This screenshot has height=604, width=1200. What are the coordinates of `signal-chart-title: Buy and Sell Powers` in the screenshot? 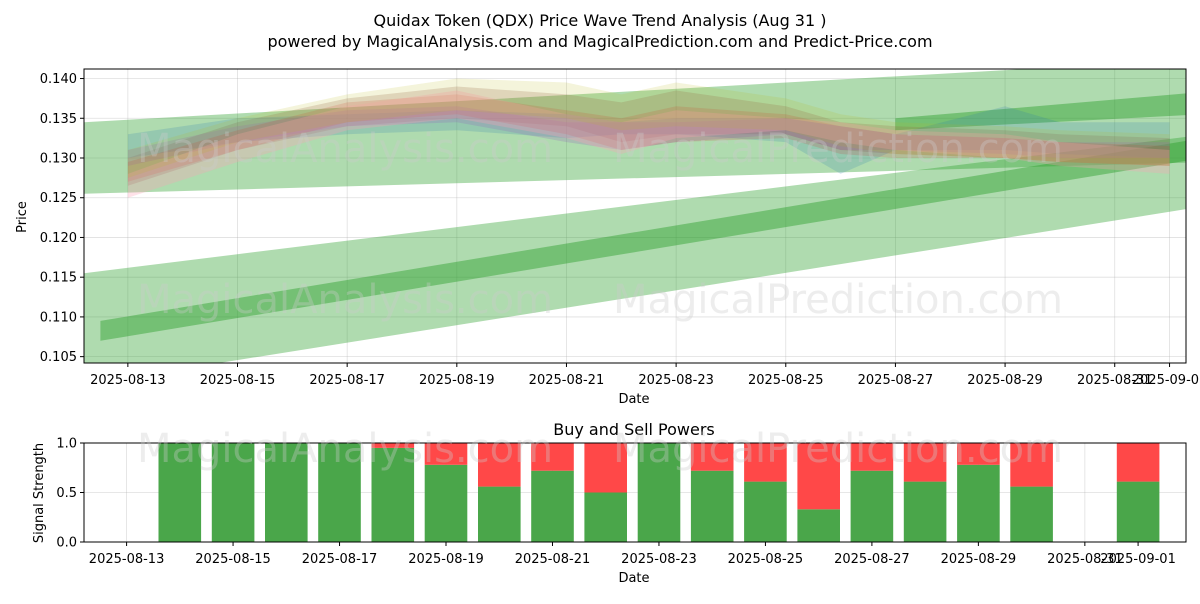 It's located at (634, 429).